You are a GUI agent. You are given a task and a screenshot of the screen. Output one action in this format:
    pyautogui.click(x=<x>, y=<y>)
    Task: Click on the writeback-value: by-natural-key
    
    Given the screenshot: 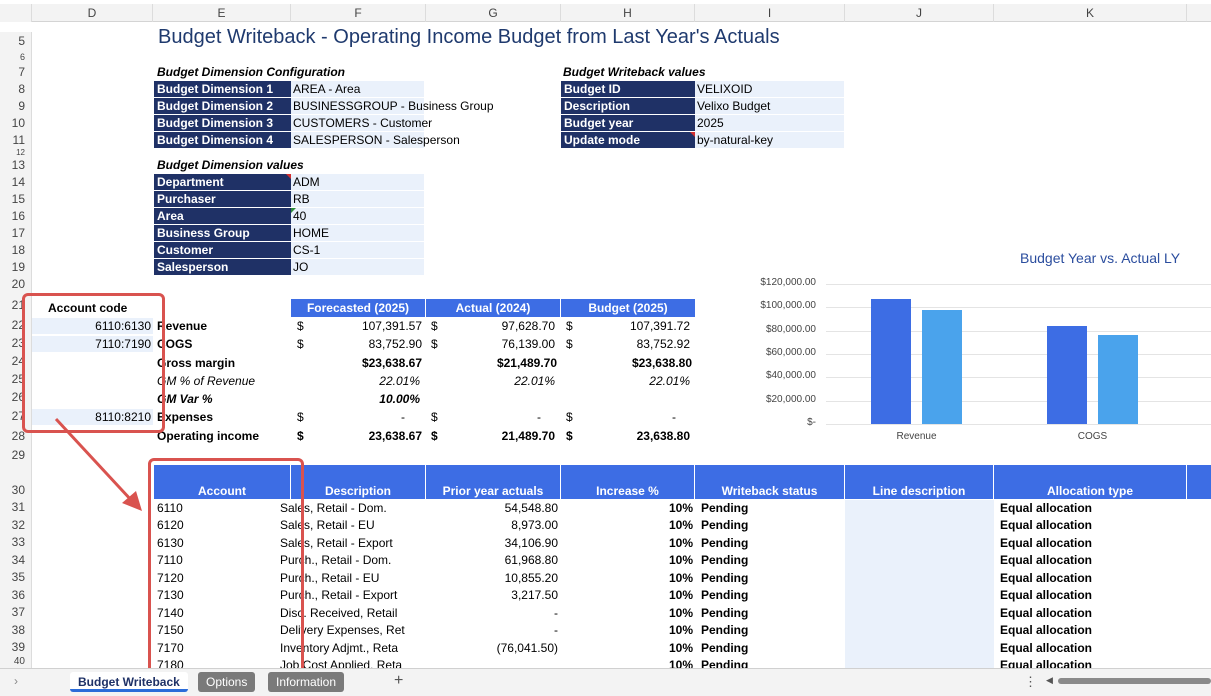 What is the action you would take?
    pyautogui.click(x=769, y=140)
    